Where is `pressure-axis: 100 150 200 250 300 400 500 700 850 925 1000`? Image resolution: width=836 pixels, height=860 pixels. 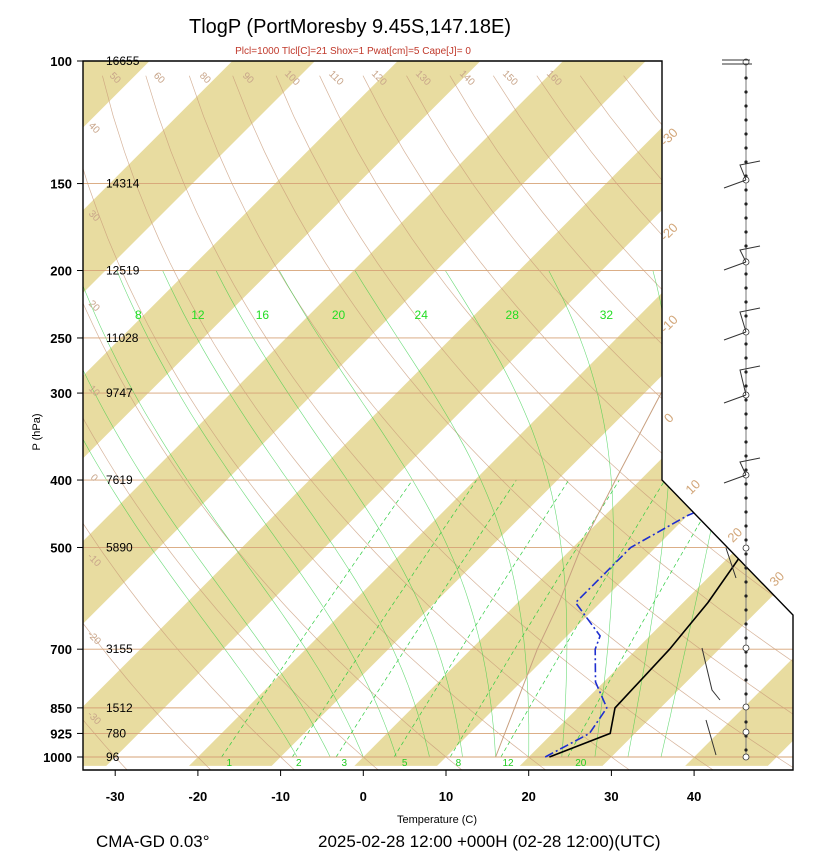 pressure-axis: 100 150 200 250 300 400 500 700 850 925 1000 is located at coordinates (63, 409).